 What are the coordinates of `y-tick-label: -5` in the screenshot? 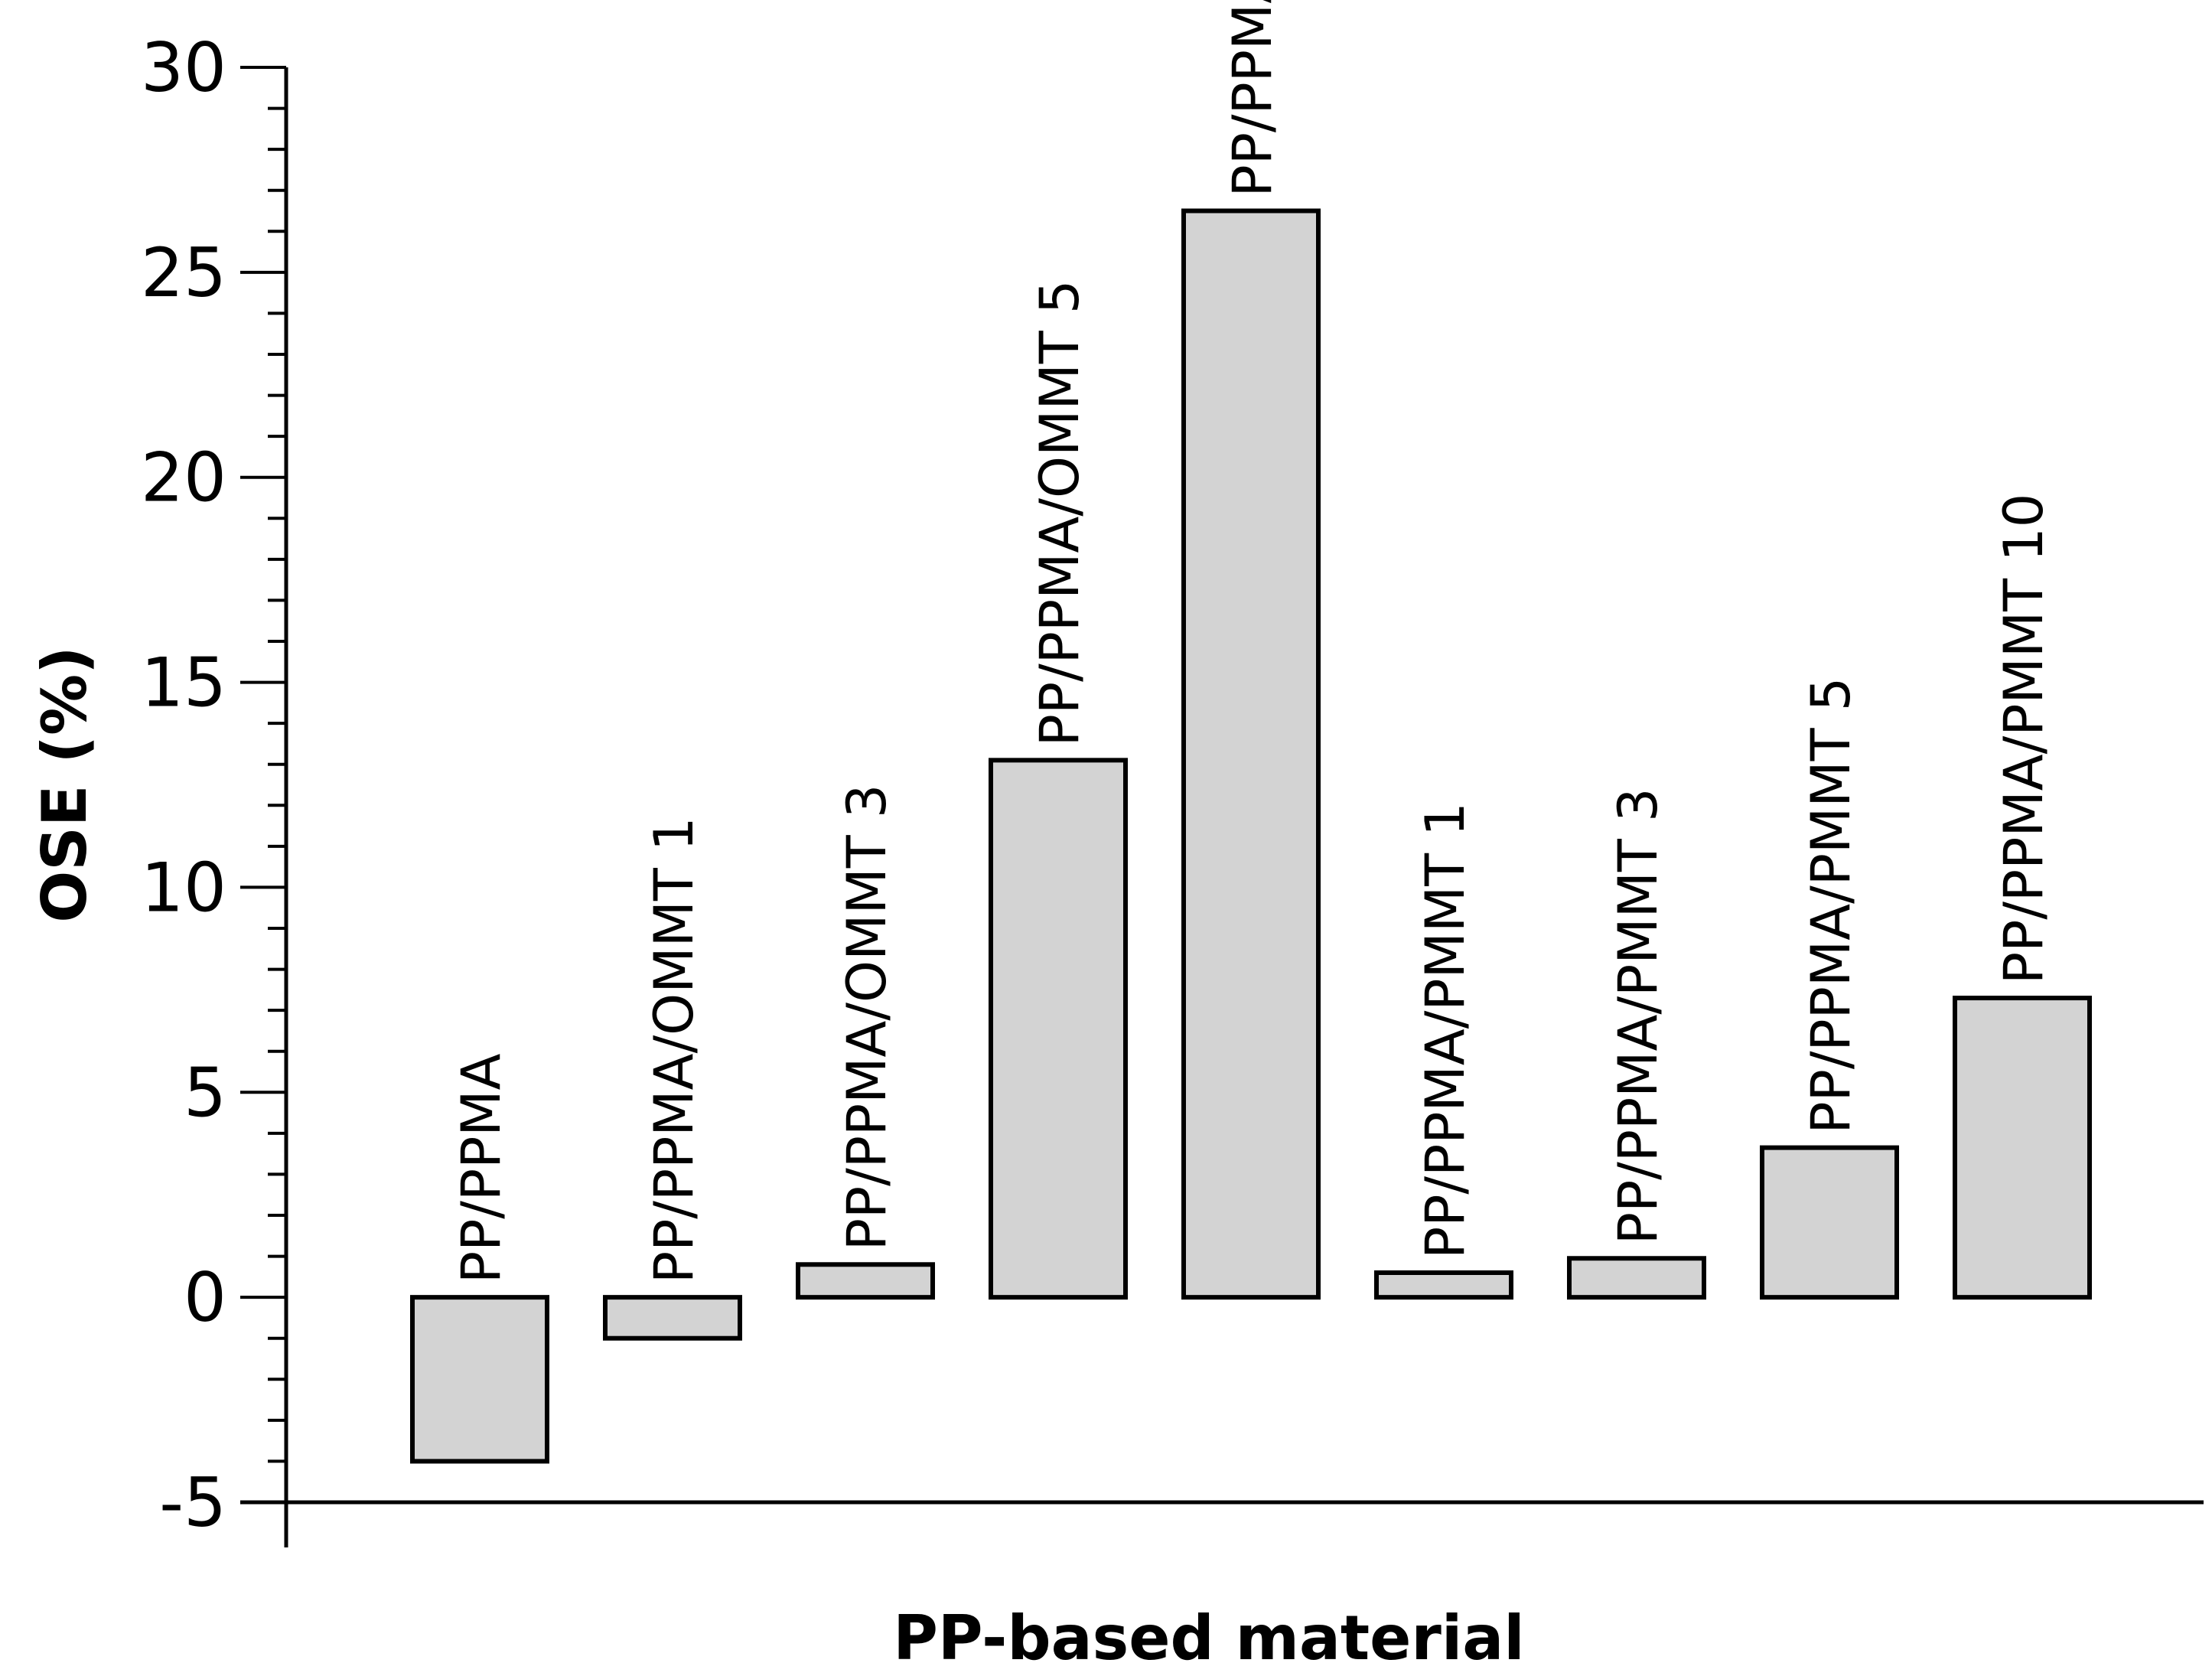 It's located at (192, 1502).